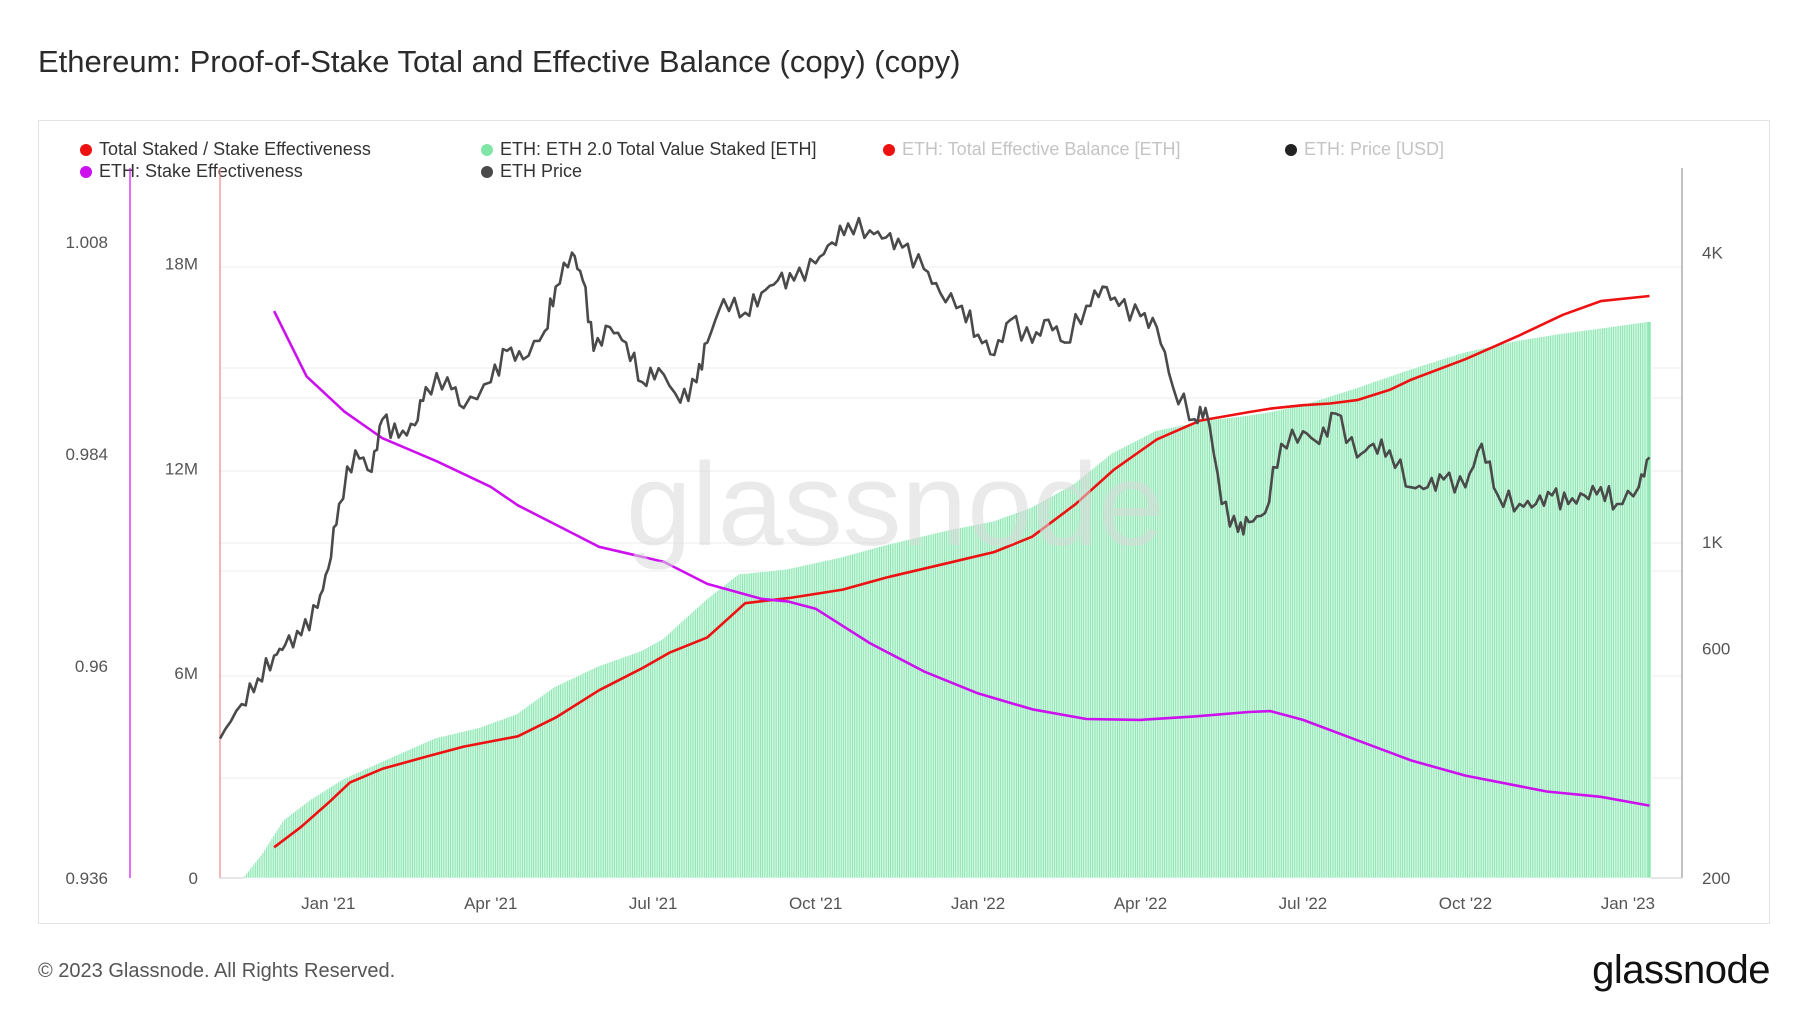  I want to click on x-tick-label: Oct '22, so click(1465, 903).